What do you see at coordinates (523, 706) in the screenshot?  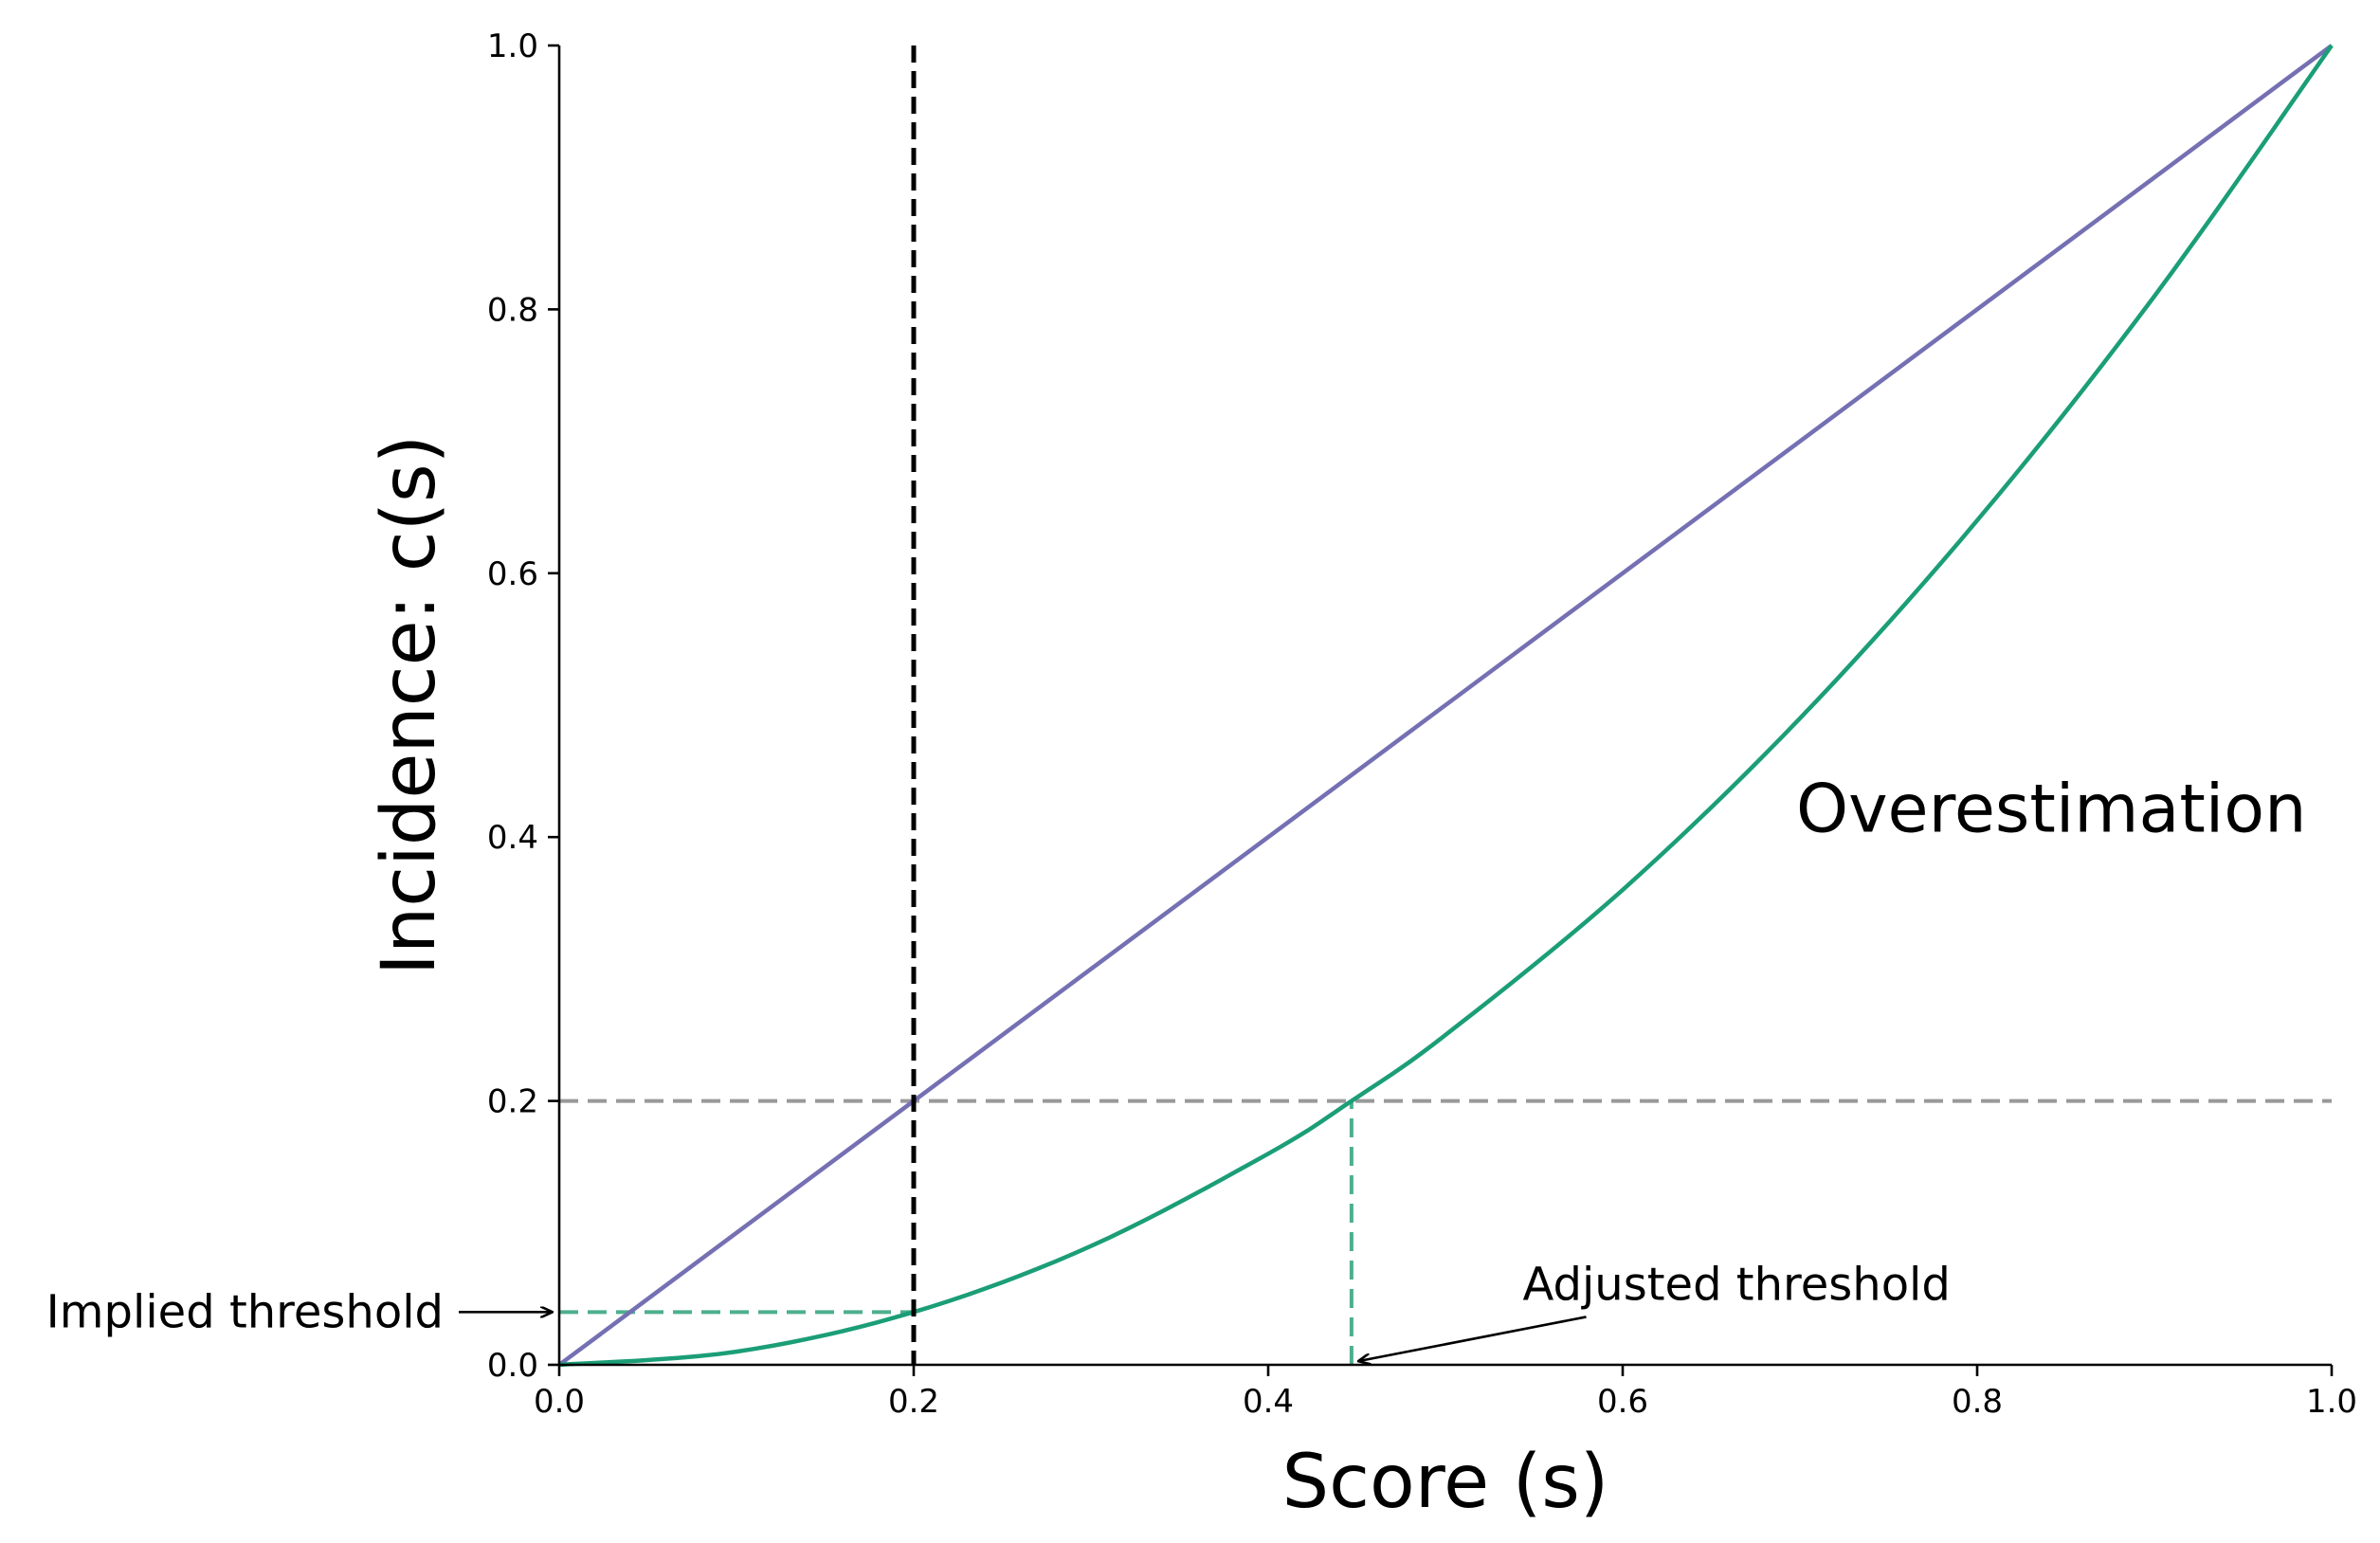 I see `y-ticks: 0.0 0.2 0.4 0.6 0.8 1.0` at bounding box center [523, 706].